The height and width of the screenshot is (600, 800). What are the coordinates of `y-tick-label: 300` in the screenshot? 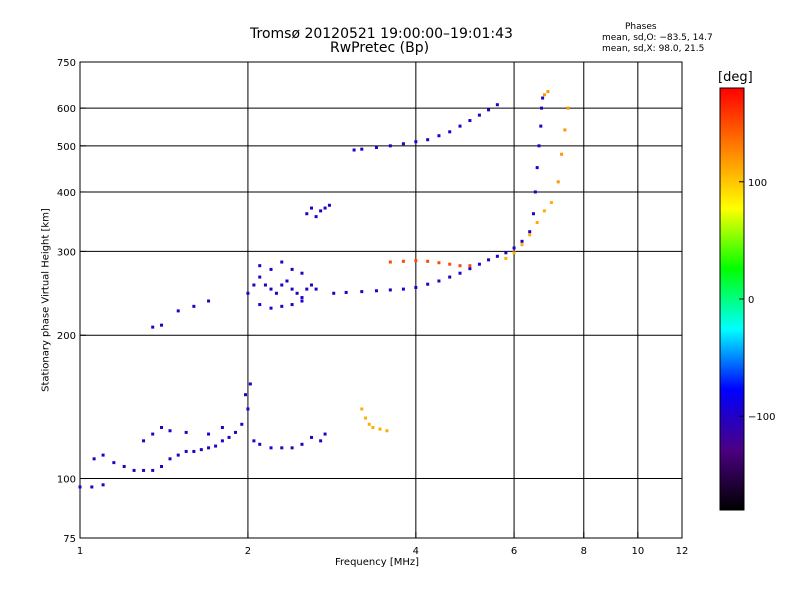 It's located at (66, 252).